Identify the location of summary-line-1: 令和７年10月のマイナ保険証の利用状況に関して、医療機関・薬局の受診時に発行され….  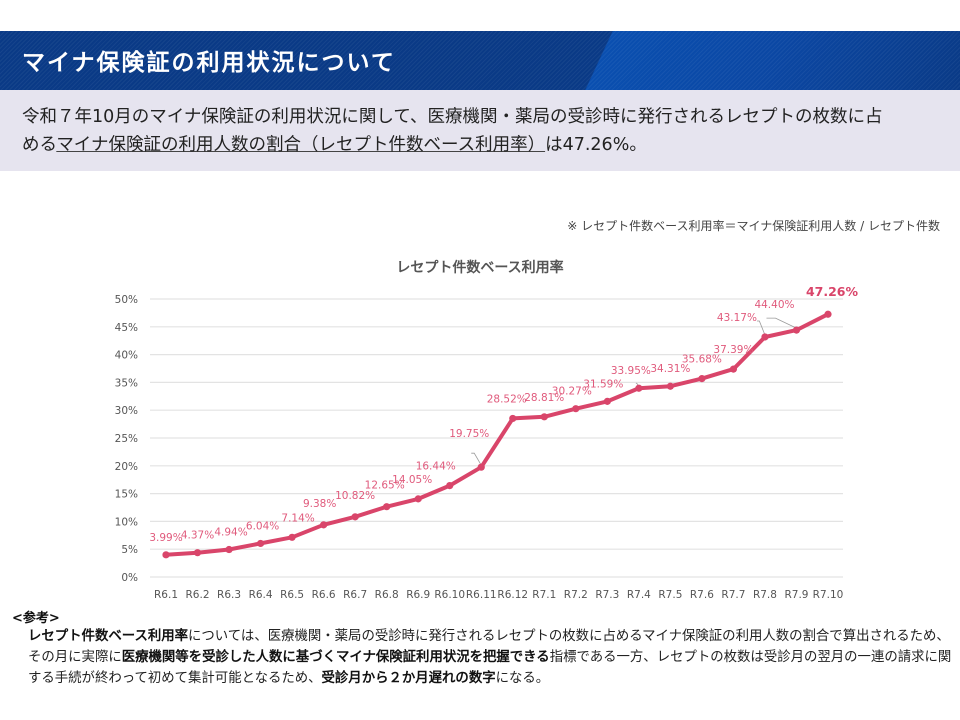
(452, 117).